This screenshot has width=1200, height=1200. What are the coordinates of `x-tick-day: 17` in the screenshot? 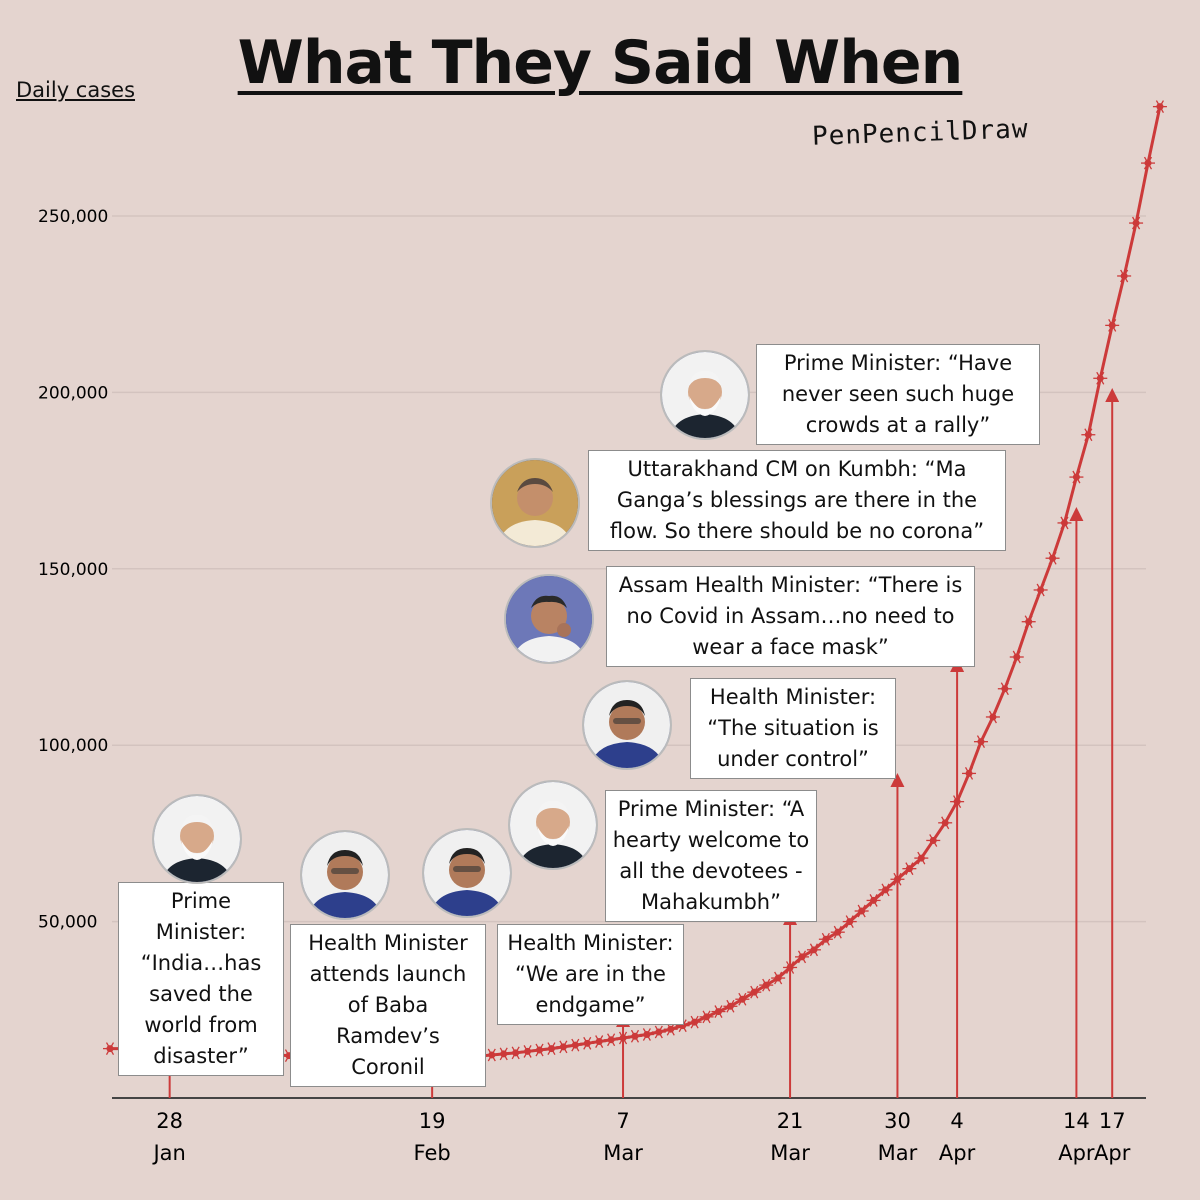 It's located at (1112, 1121).